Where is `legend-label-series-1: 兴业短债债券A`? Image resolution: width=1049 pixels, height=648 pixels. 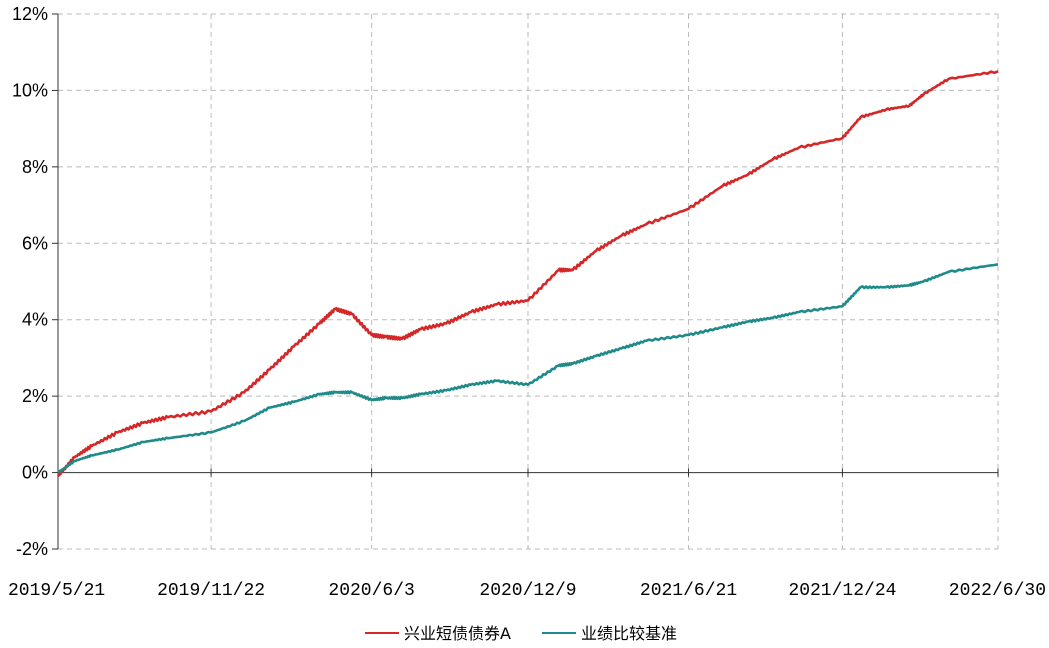 legend-label-series-1: 兴业短债债券A is located at coordinates (457, 633).